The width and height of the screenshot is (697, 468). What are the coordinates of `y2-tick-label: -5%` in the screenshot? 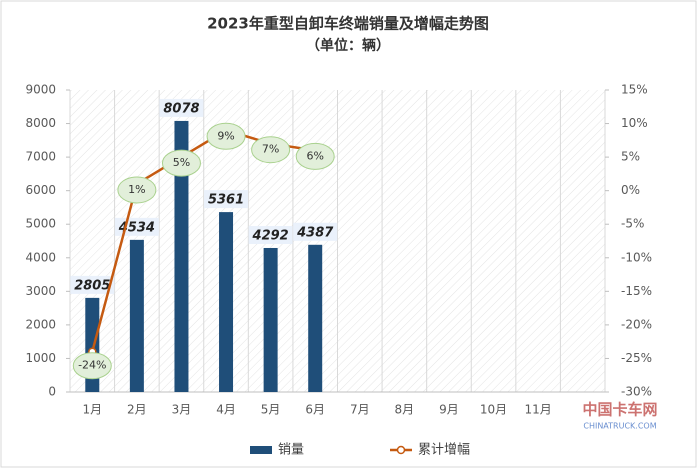 It's located at (632, 224).